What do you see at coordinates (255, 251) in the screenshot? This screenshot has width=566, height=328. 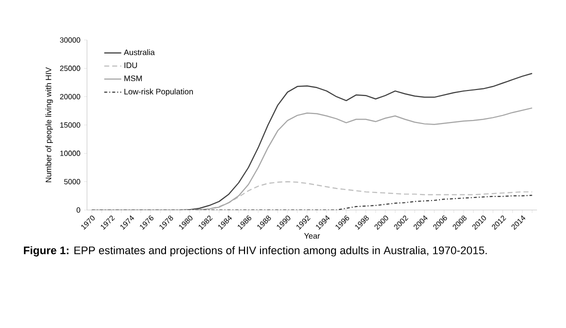 I see `text: Figure 1: EPP estimates and projections of HIV infection among adults in Australia, 1970-2015.` at bounding box center [255, 251].